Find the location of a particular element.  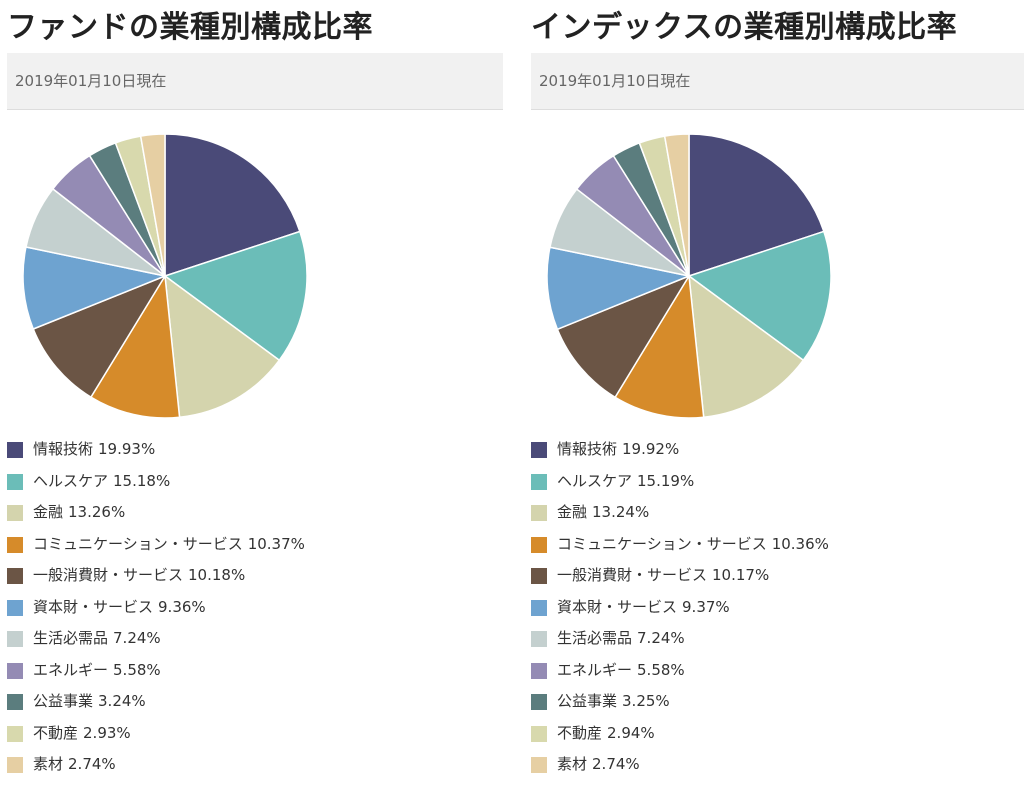

index-legend-item-5: 一般消費財・サービス 10.17% is located at coordinates (680, 580).